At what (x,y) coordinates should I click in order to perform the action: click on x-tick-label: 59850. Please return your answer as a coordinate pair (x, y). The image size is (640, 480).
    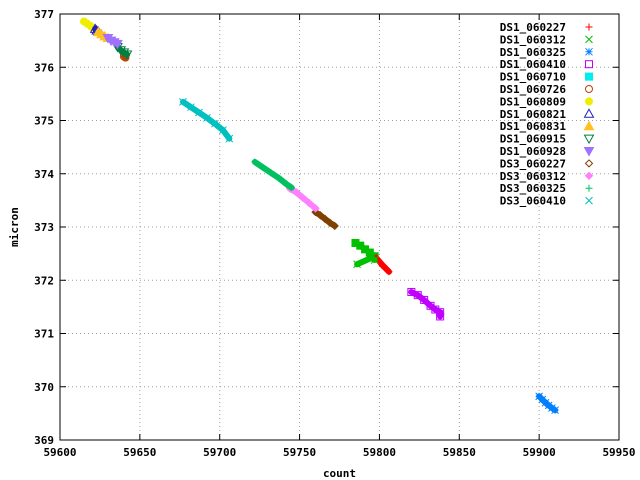
    Looking at the image, I should click on (459, 452).